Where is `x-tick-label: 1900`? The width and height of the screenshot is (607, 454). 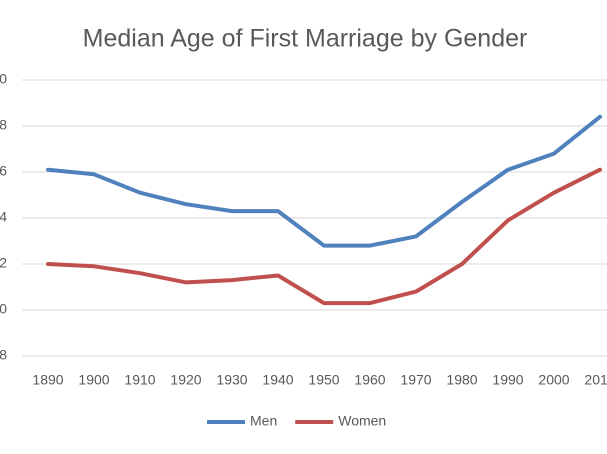
x-tick-label: 1900 is located at coordinates (93, 380).